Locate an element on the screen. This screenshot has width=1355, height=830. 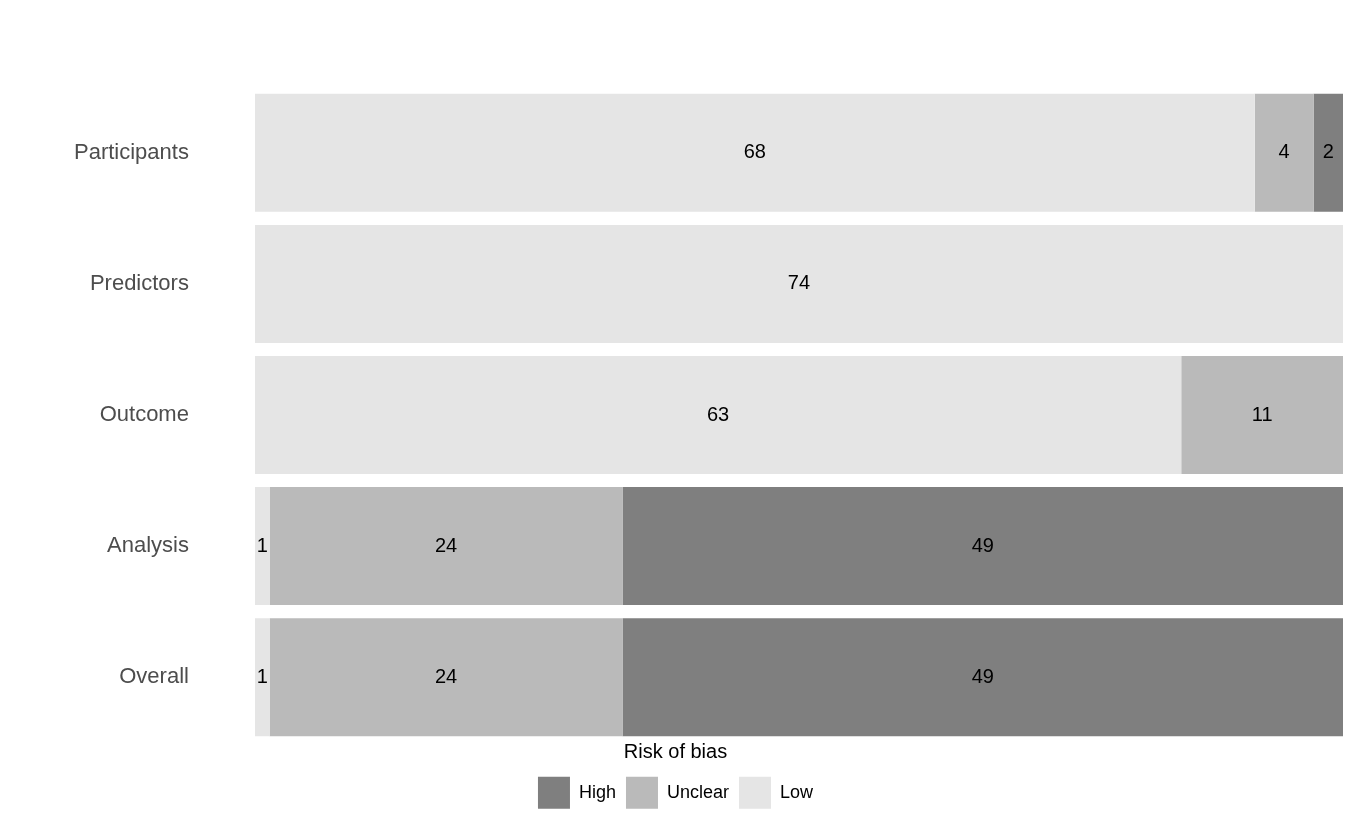
data-label: 2 is located at coordinates (1328, 151).